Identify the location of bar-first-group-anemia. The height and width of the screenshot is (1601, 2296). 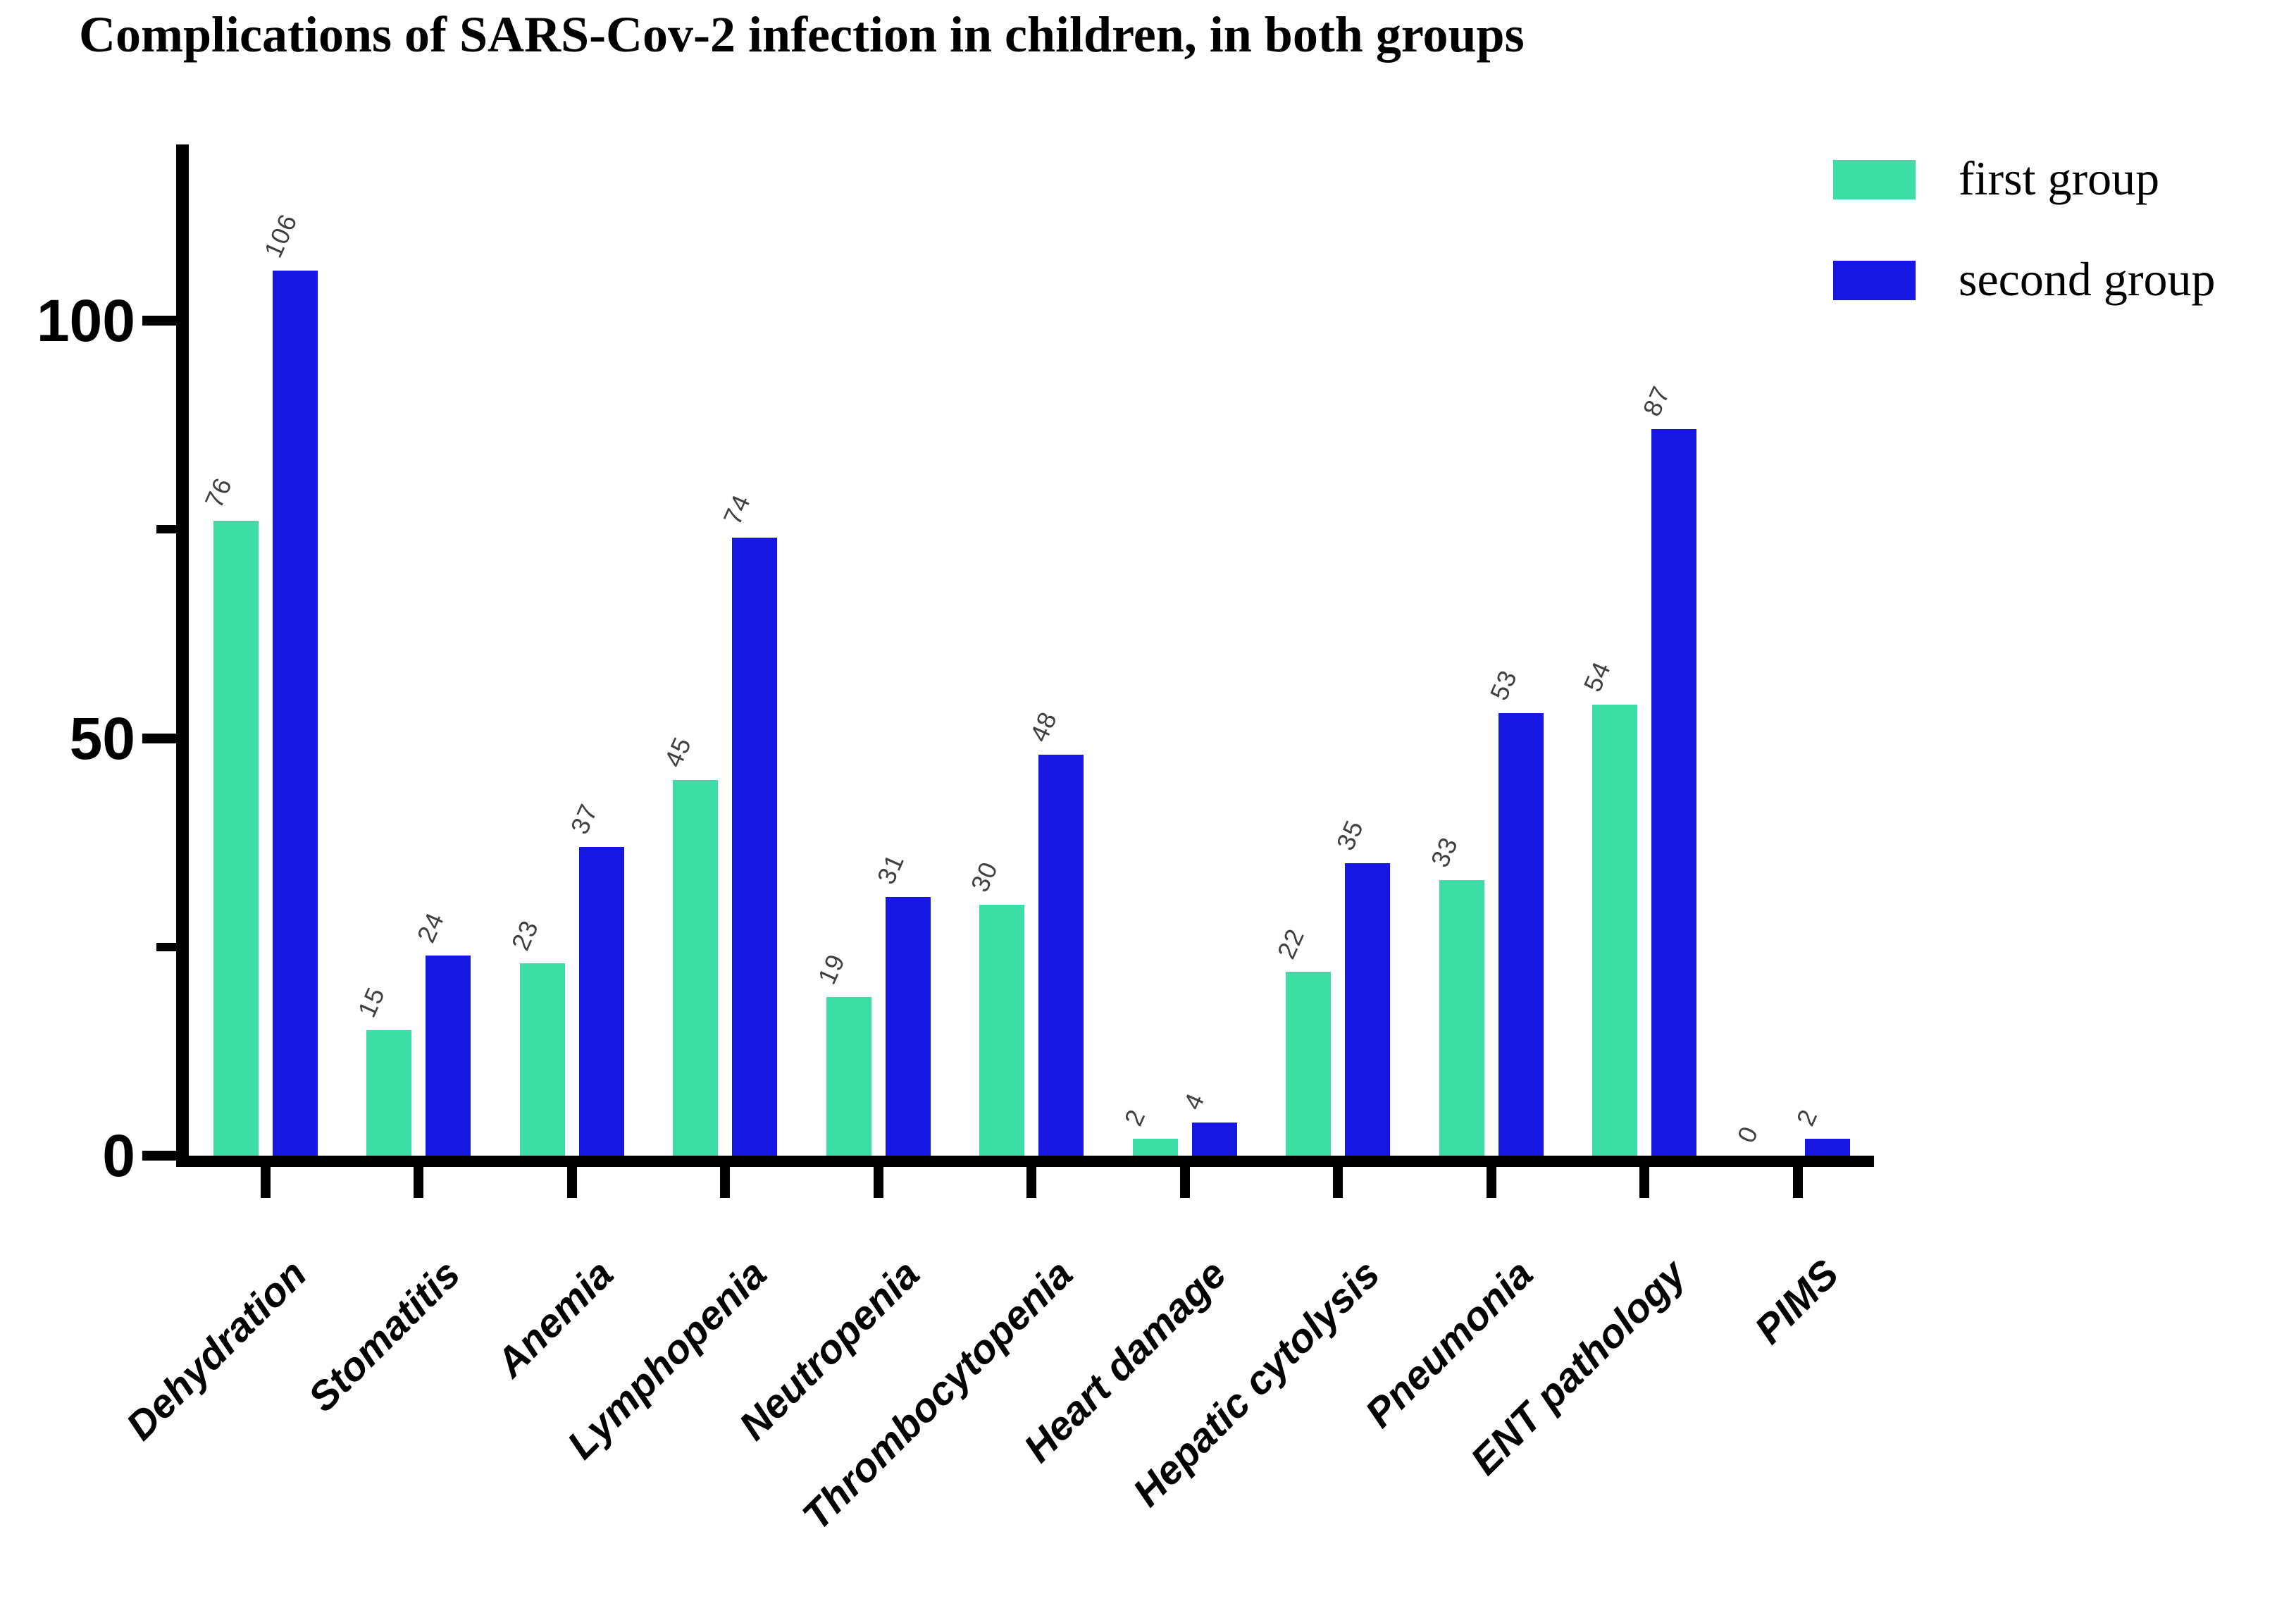
(542, 1059).